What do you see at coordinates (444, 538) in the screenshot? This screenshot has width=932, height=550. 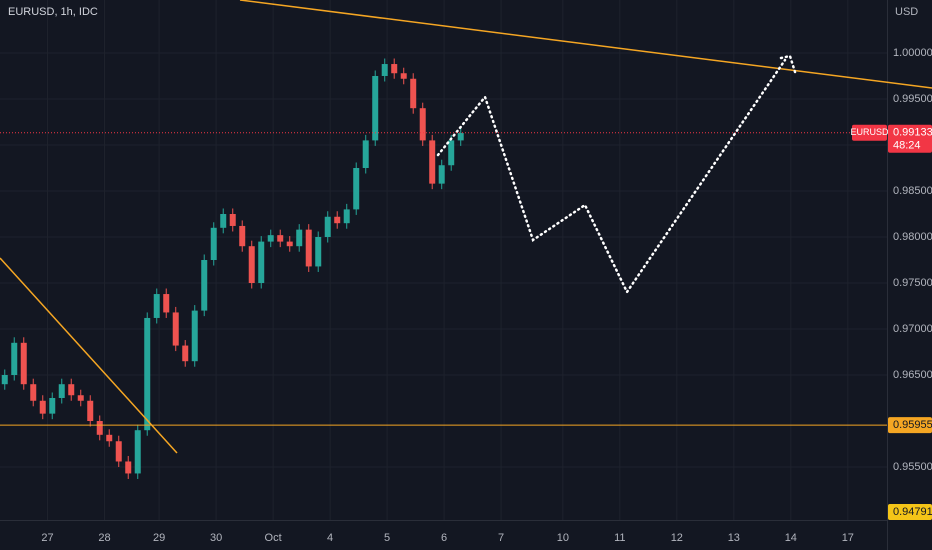 I see `x-tick-label: 6` at bounding box center [444, 538].